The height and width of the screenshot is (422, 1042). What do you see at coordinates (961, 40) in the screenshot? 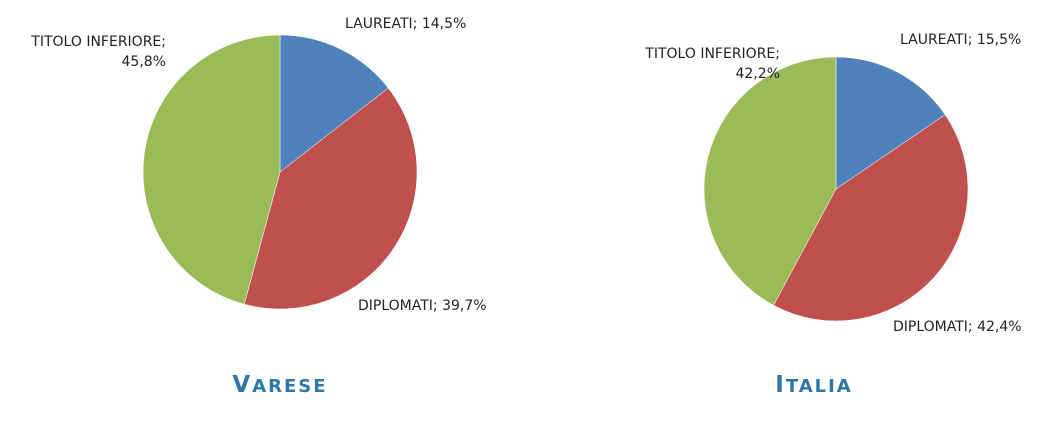
I see `slice-label: LAUREATI; 15,5%` at bounding box center [961, 40].